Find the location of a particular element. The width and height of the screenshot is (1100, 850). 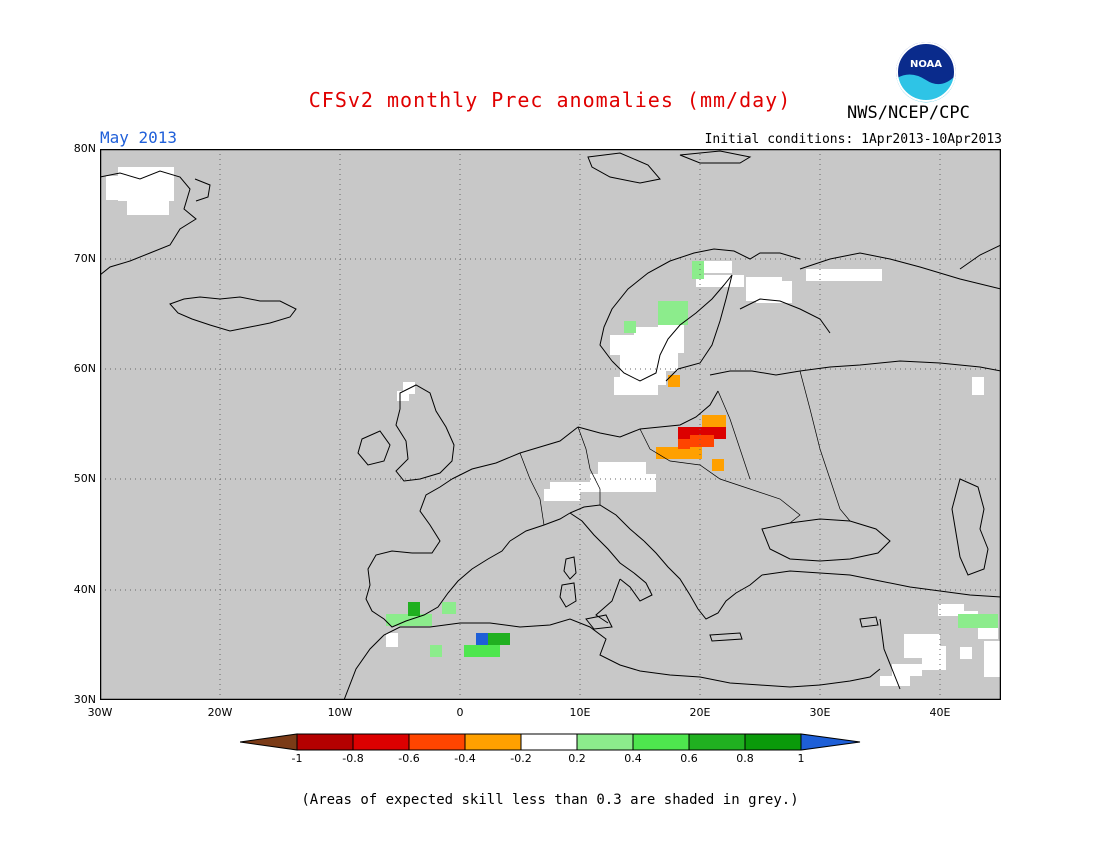

negative-anomaly-areas is located at coordinates (691, 423).